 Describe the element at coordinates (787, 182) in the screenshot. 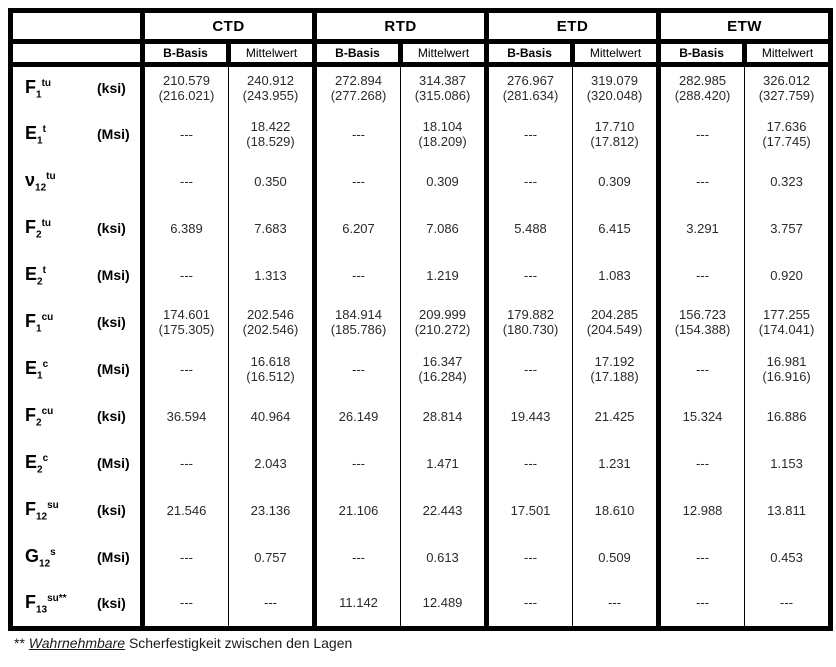

I see `value-cell: 0.323` at that location.